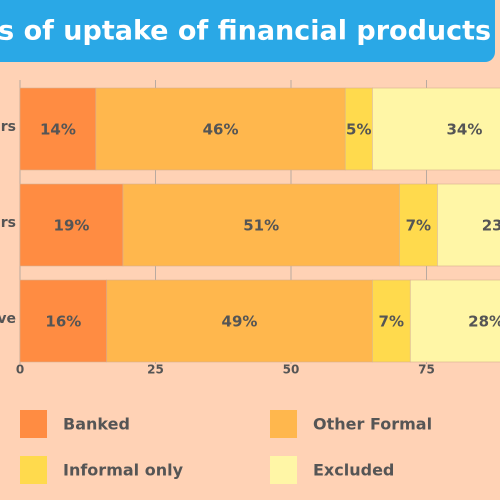 Image resolution: width=500 pixels, height=500 pixels. What do you see at coordinates (96, 424) in the screenshot?
I see `legend-label: Banked` at bounding box center [96, 424].